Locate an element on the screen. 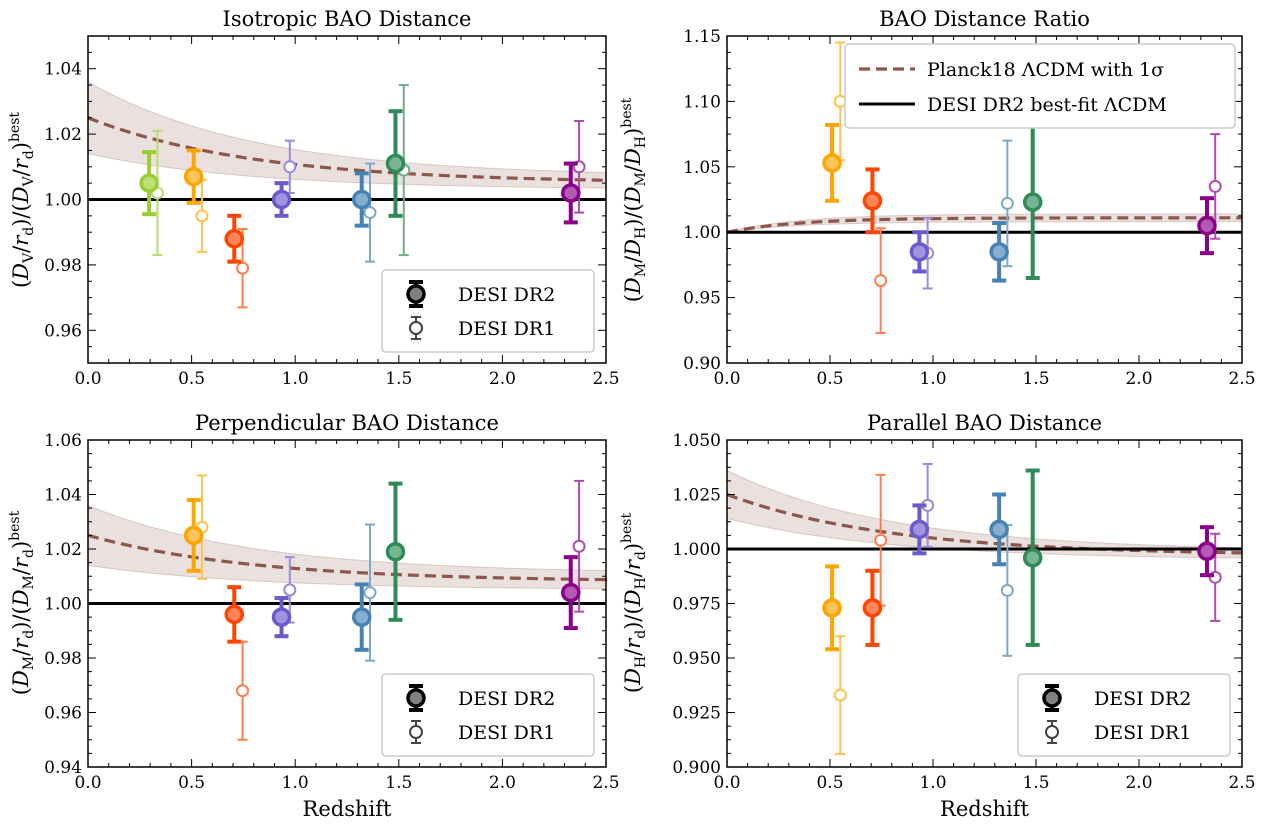  y-tick-label: 1.02 is located at coordinates (63, 135).